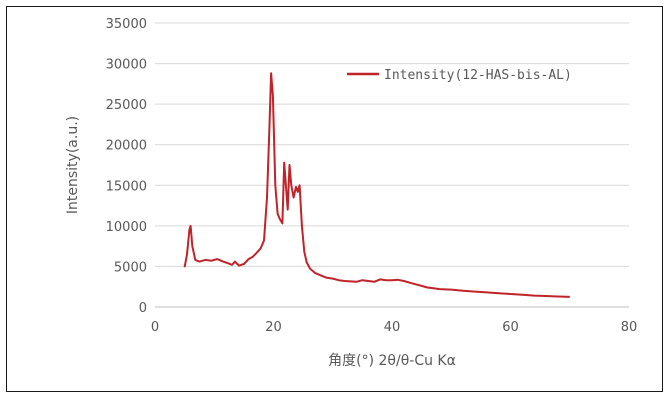 This screenshot has height=398, width=671. What do you see at coordinates (273, 327) in the screenshot?
I see `x-tick-label: 20` at bounding box center [273, 327].